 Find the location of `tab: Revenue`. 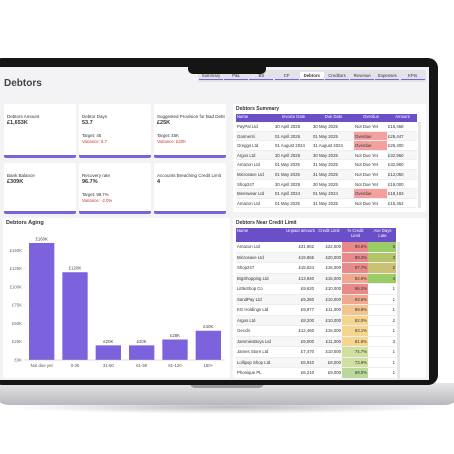

tab: Revenue is located at coordinates (362, 76).